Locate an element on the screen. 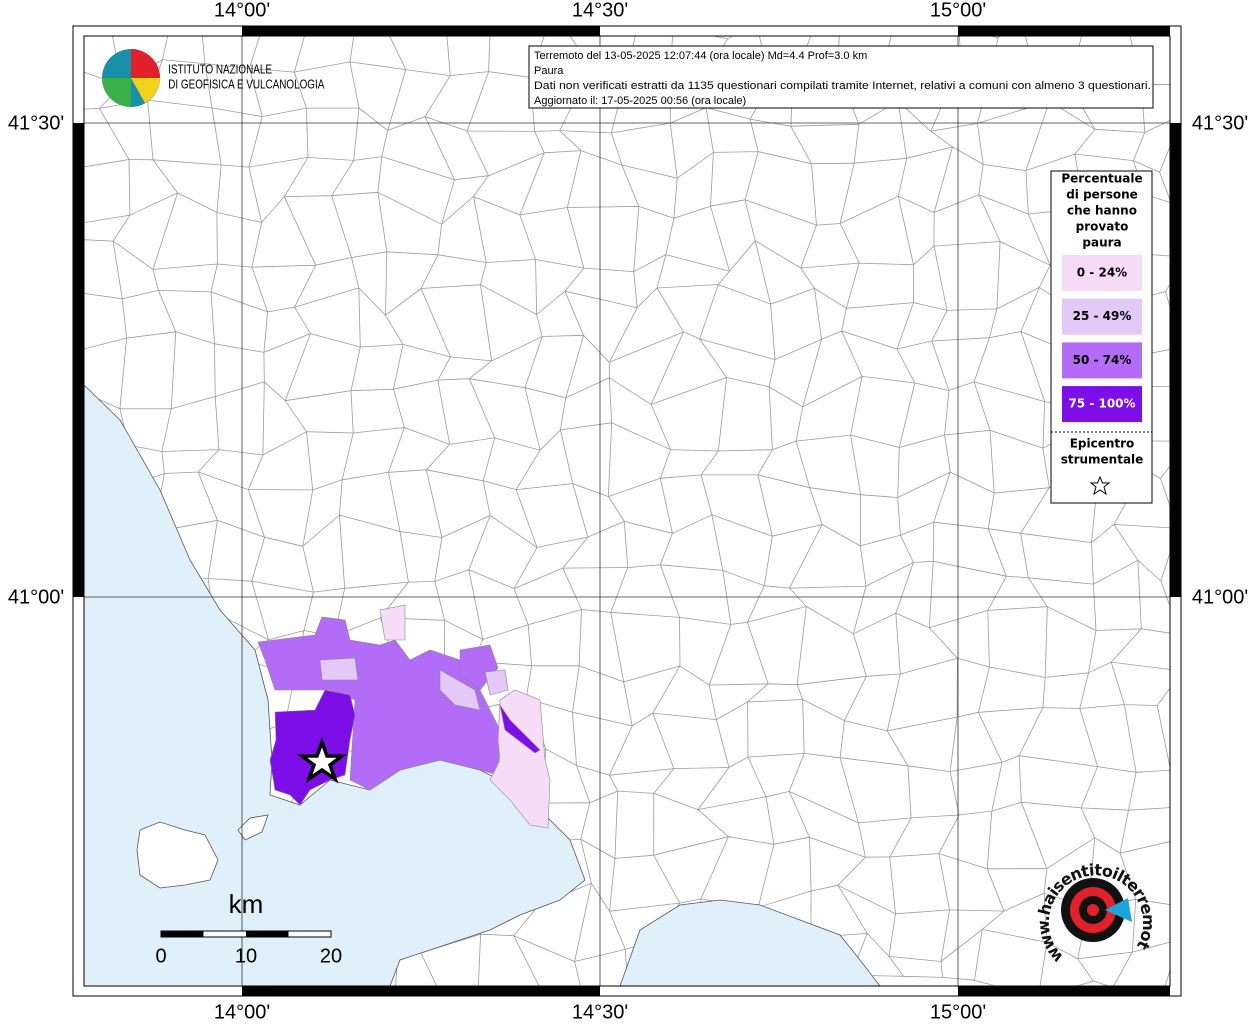 This screenshot has height=1024, width=1254. scale-unit: km is located at coordinates (246, 904).